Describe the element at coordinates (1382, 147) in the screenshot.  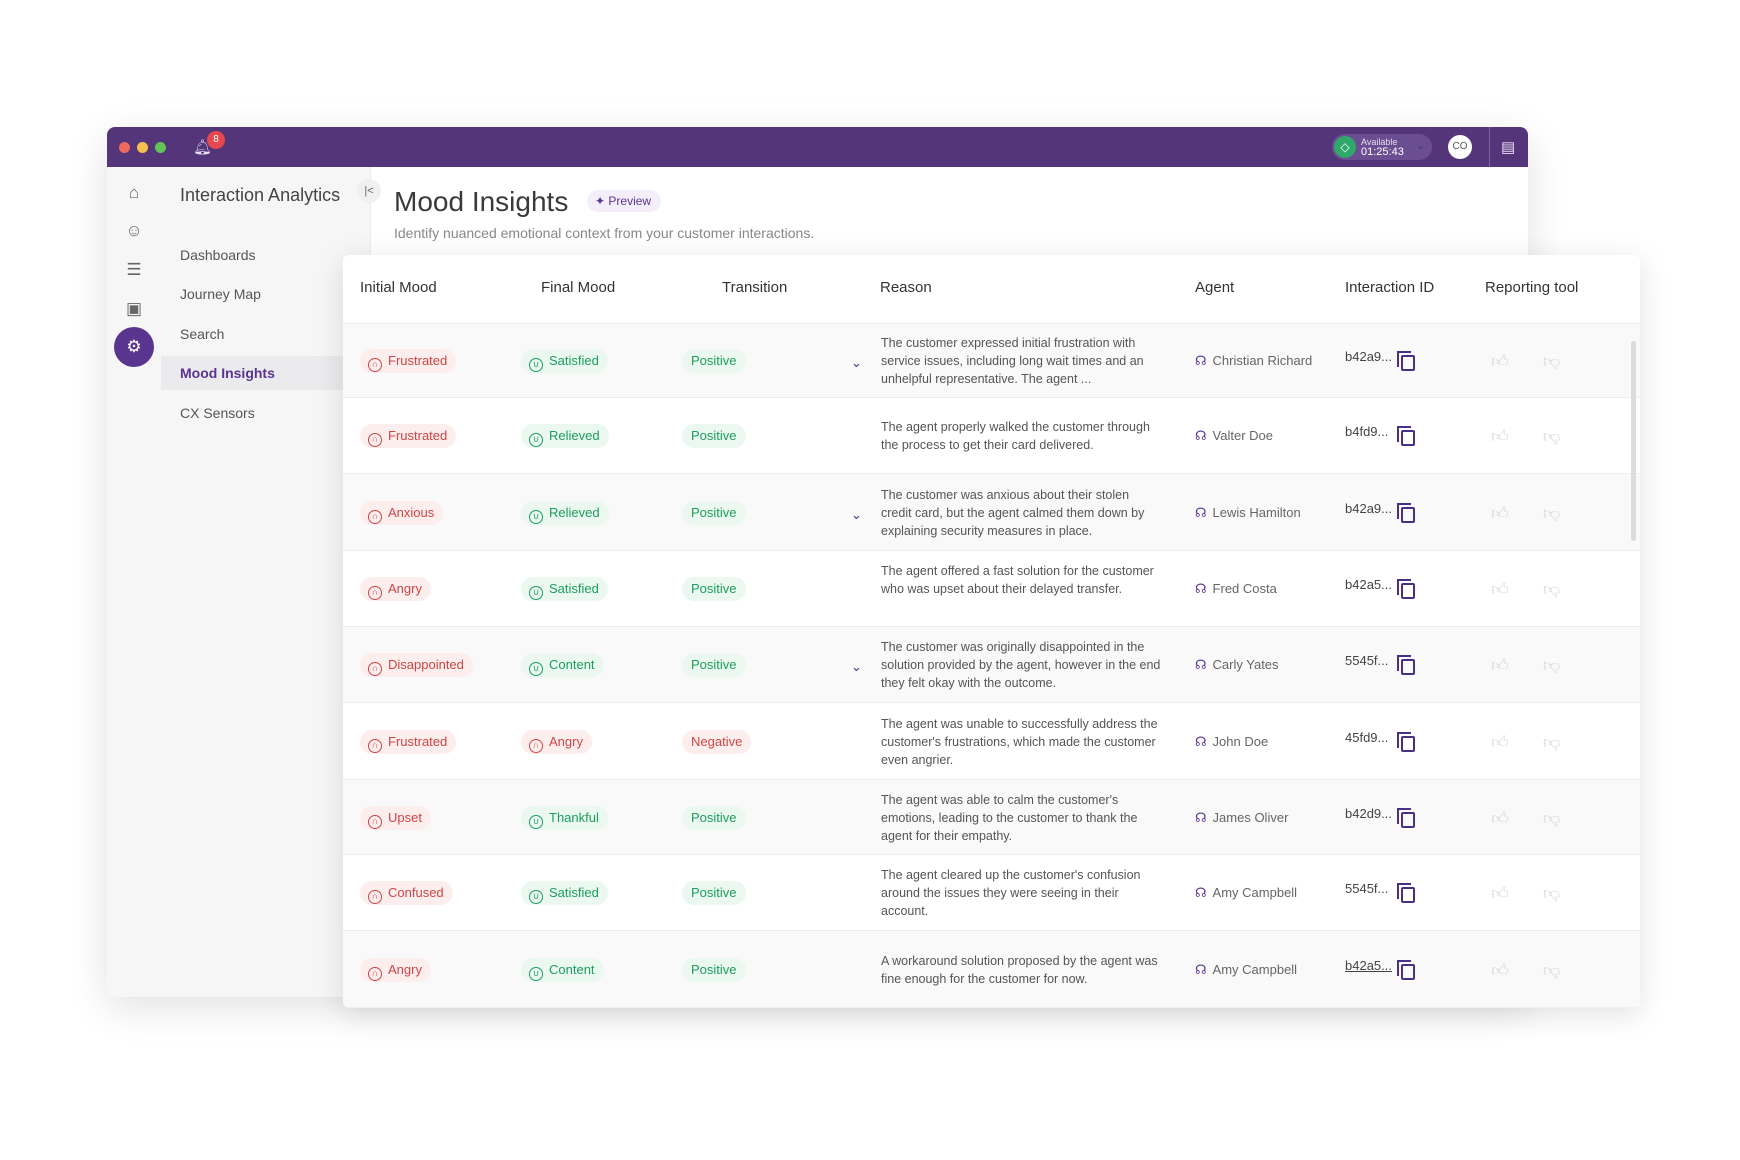
I see `availability-status-dropdown: ◇ Available 01:25:43 ⌄` at that location.